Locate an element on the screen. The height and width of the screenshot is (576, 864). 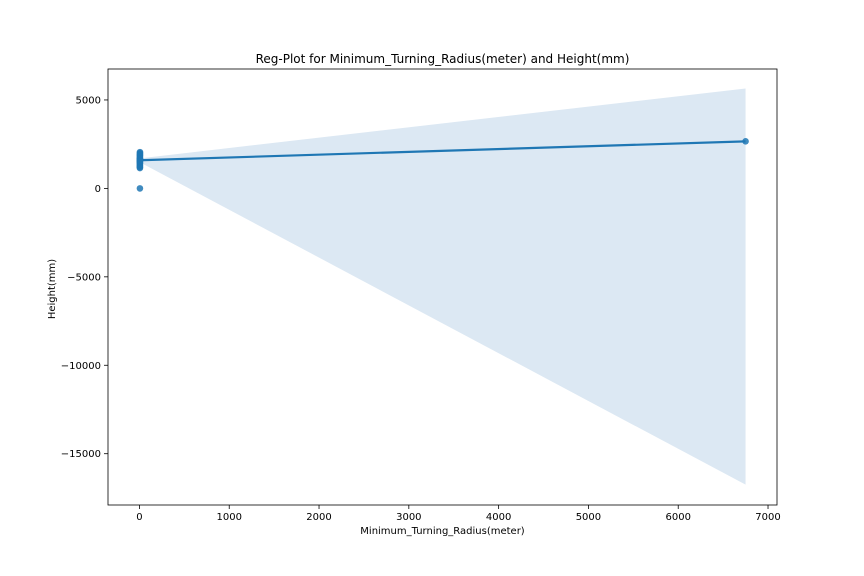
x-tick-label: 2000 is located at coordinates (318, 517).